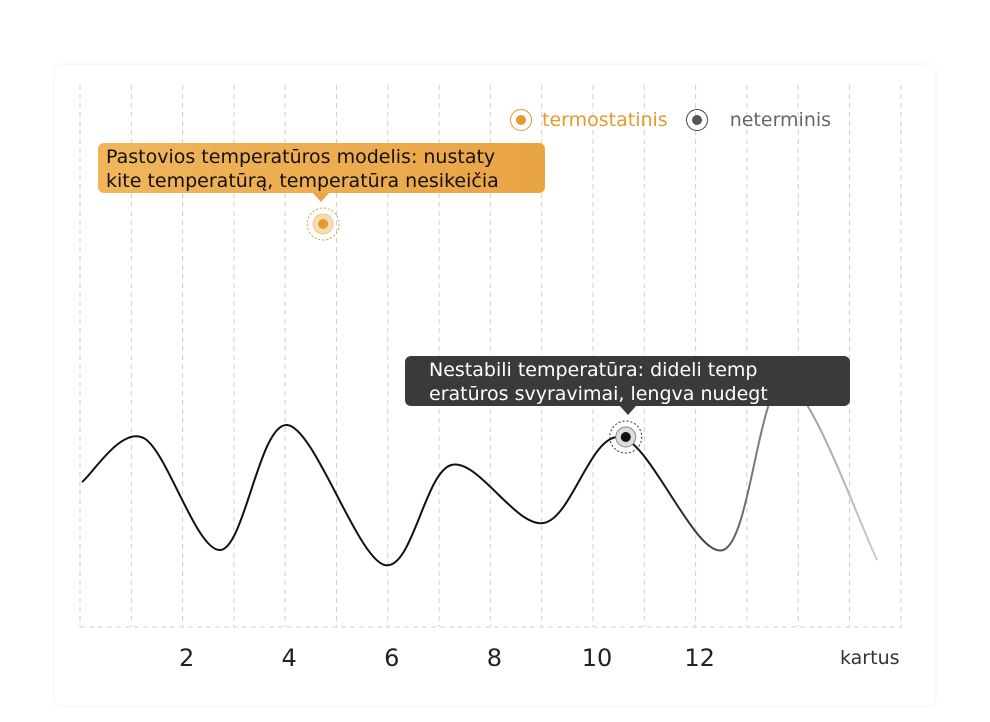  I want to click on annotation-line-1: Nestabili temperatūra: dideli temp, so click(593, 370).